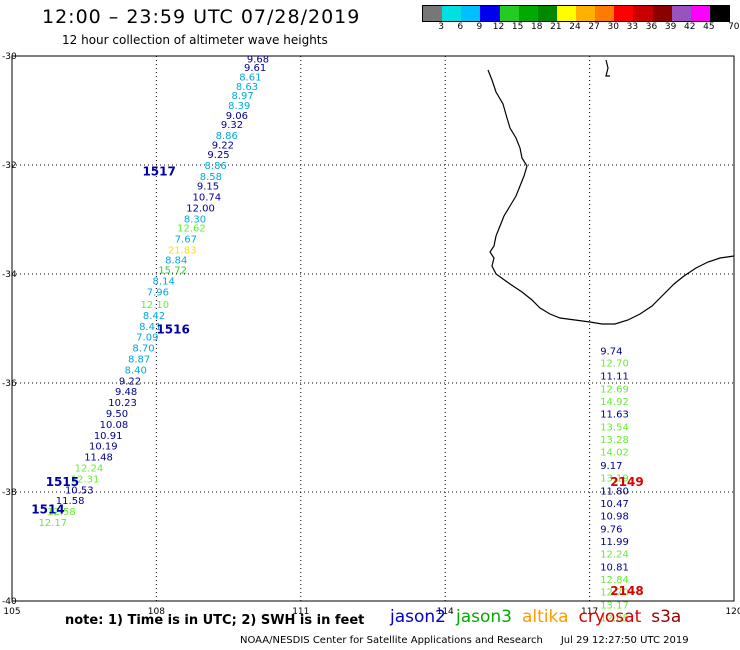 The image size is (740, 650). I want to click on wave-height-value: 12.70, so click(614, 593).